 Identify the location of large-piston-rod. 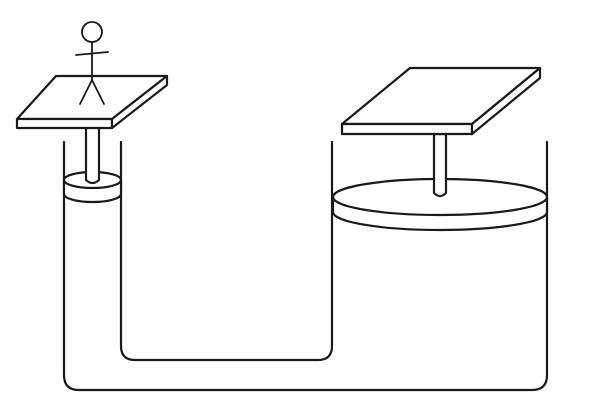
(440, 165).